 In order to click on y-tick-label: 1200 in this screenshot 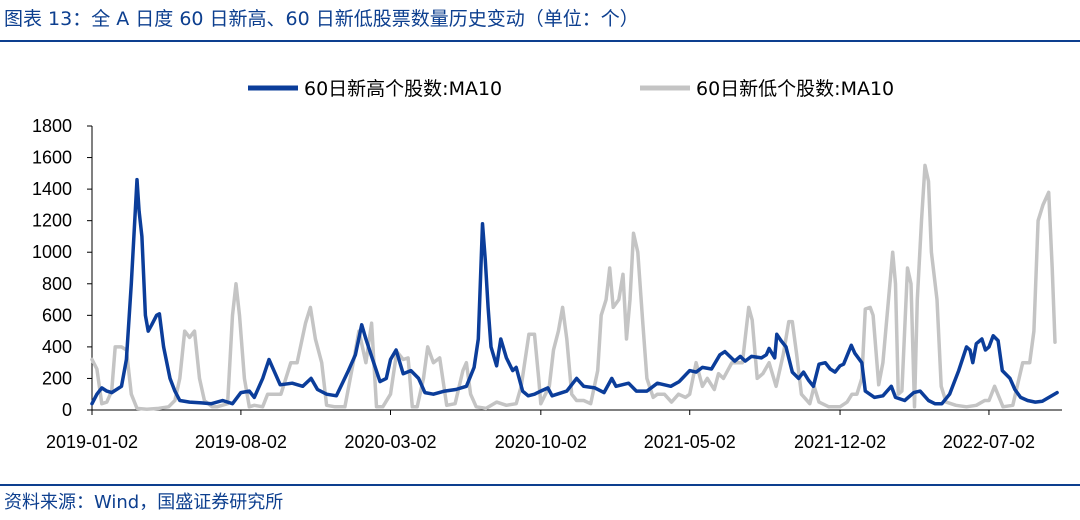, I will do `click(52, 221)`.